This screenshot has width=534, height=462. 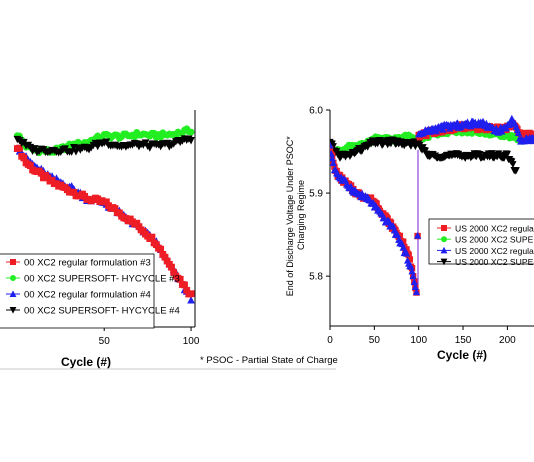 I want to click on y-tick-label: 5.9, so click(x=316, y=194).